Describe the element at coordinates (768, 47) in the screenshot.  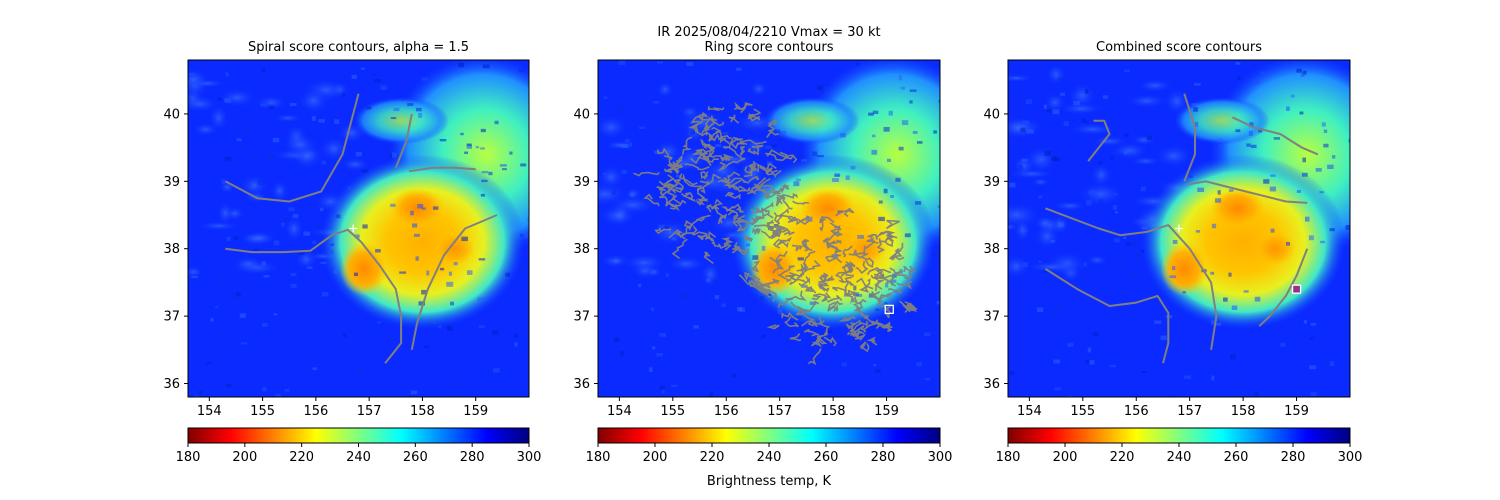
I see `panel-title: Ring score contours` at that location.